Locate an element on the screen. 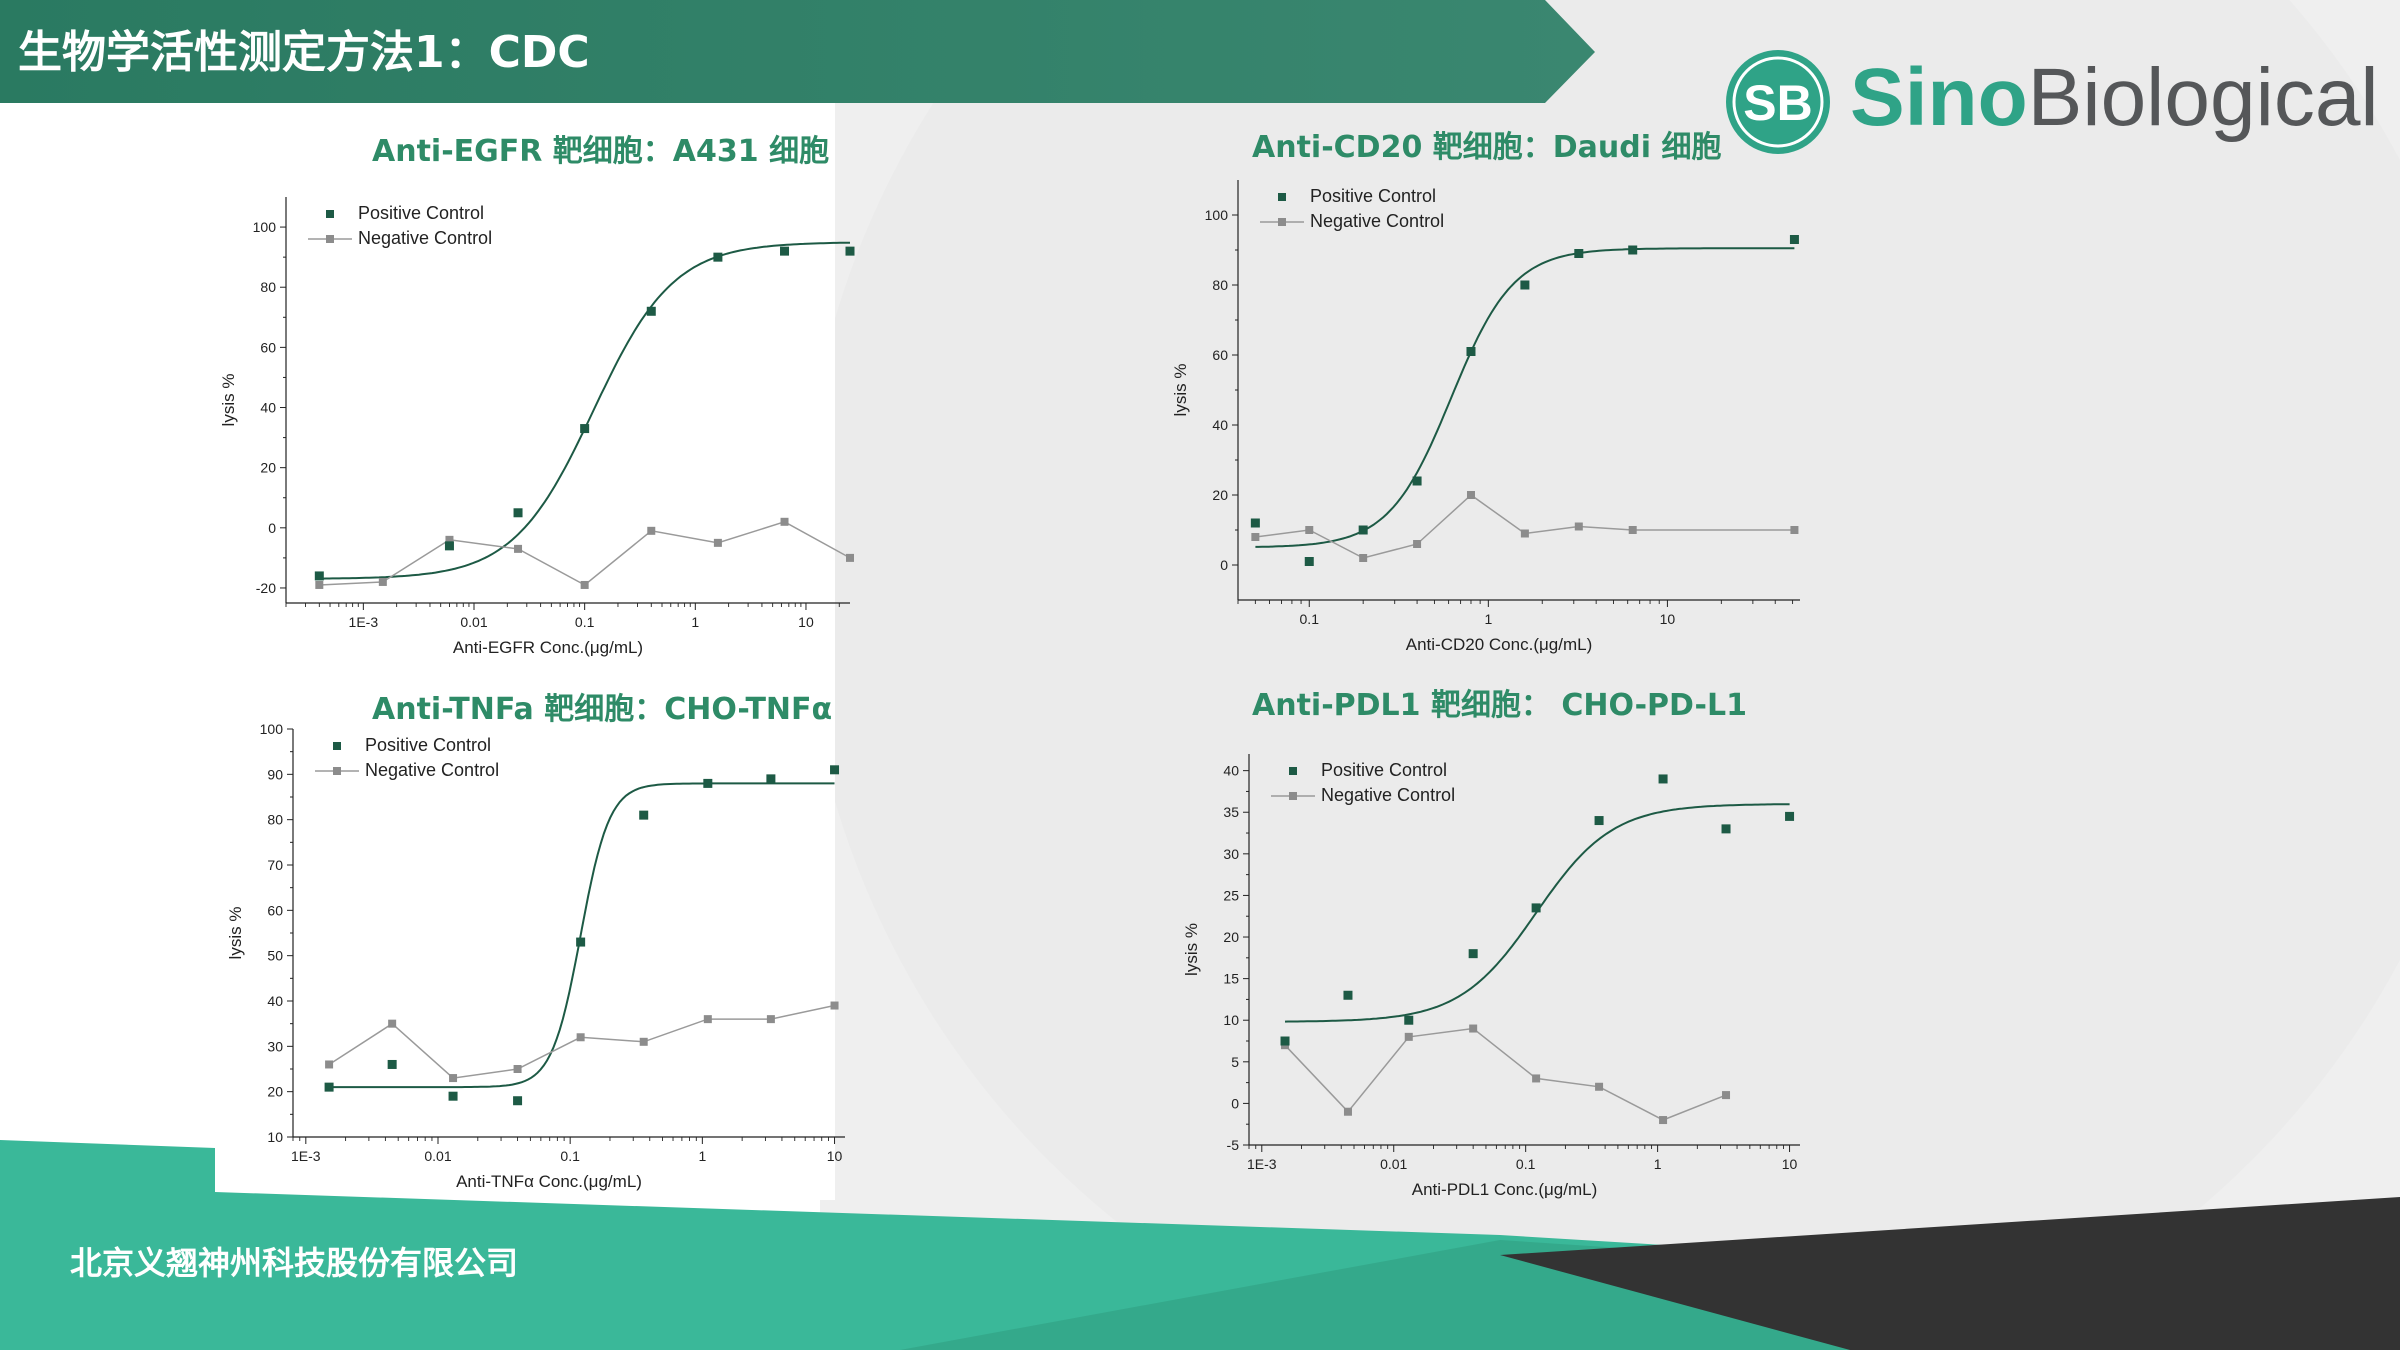  company-logo: SB SinoBiological is located at coordinates (2049, 105).